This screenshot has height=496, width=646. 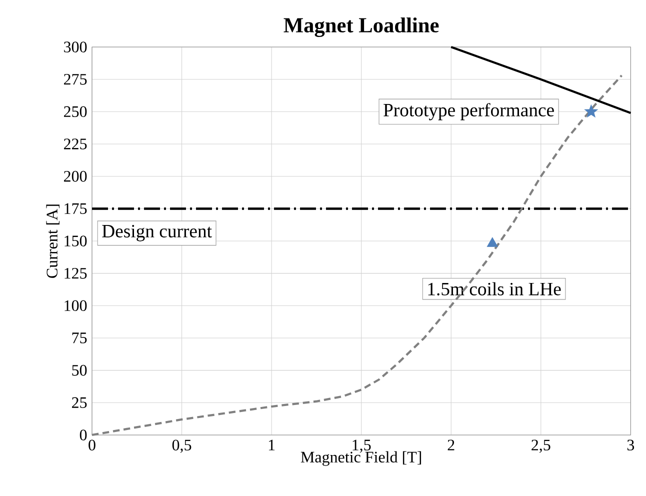 I want to click on x-tick-label: 0, so click(x=92, y=445).